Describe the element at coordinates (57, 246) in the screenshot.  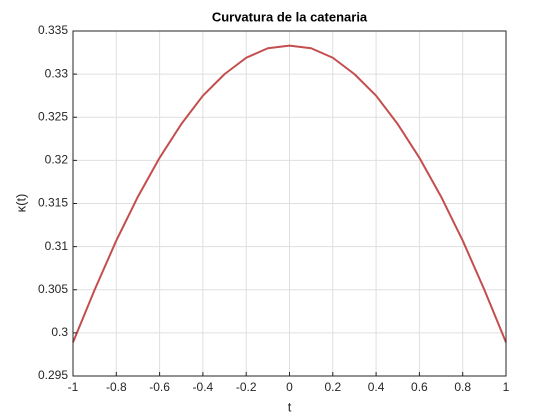
I see `y-tick-label: 0.31` at that location.